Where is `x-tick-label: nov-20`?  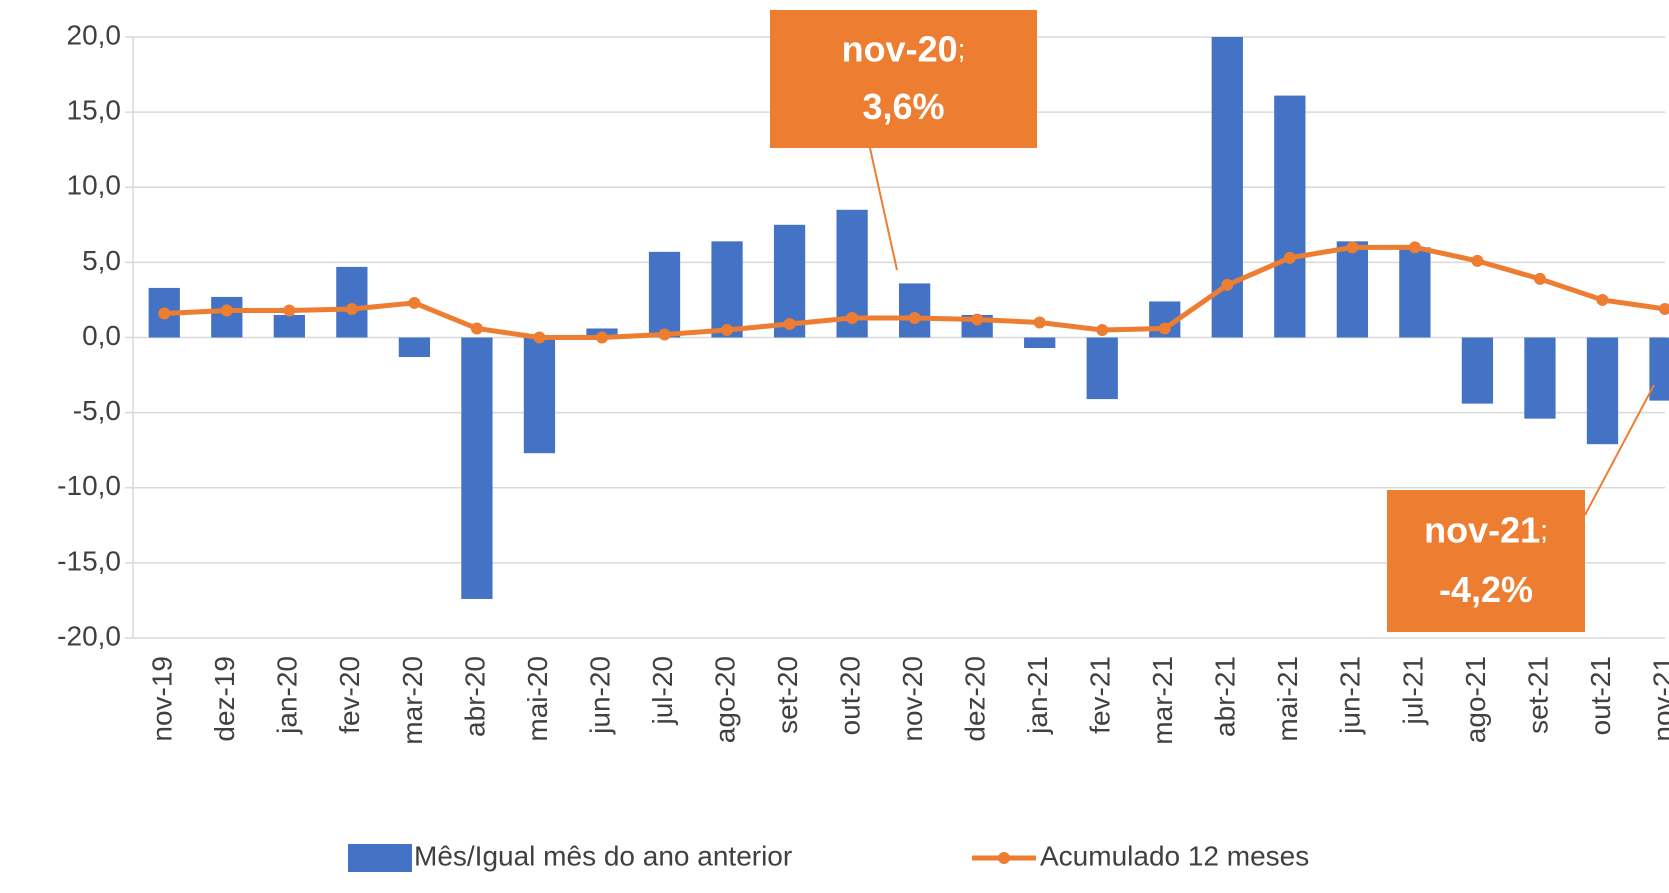 x-tick-label: nov-20 is located at coordinates (912, 699).